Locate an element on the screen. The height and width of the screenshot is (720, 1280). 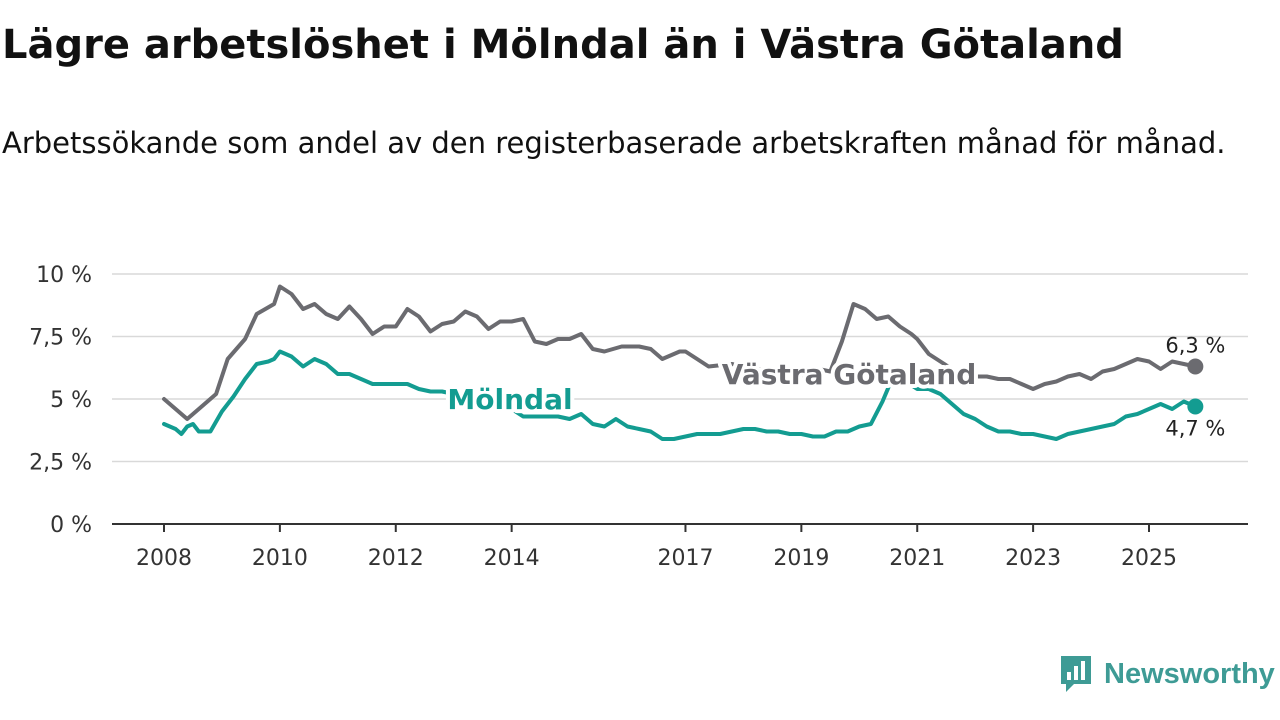
x-axis-ticks: 2008 2010 2012 2014 2017 2019 2021 2023 2025 is located at coordinates (656, 547).